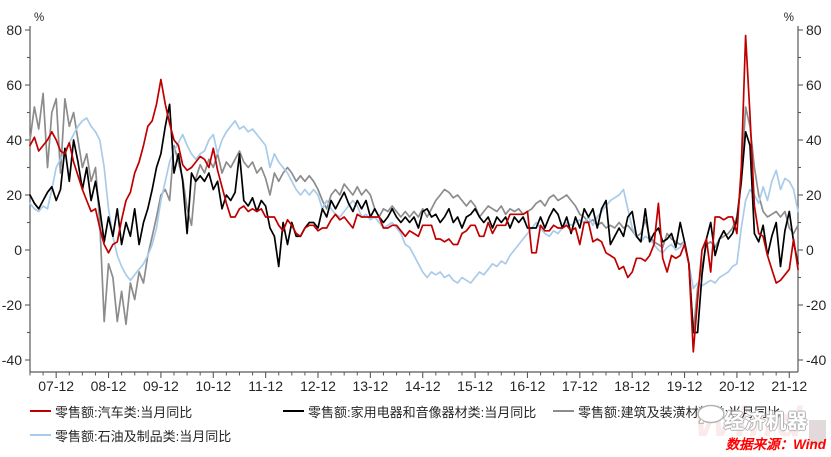  Describe the element at coordinates (370, 386) in the screenshot. I see `x-tick-label: 13-12` at that location.